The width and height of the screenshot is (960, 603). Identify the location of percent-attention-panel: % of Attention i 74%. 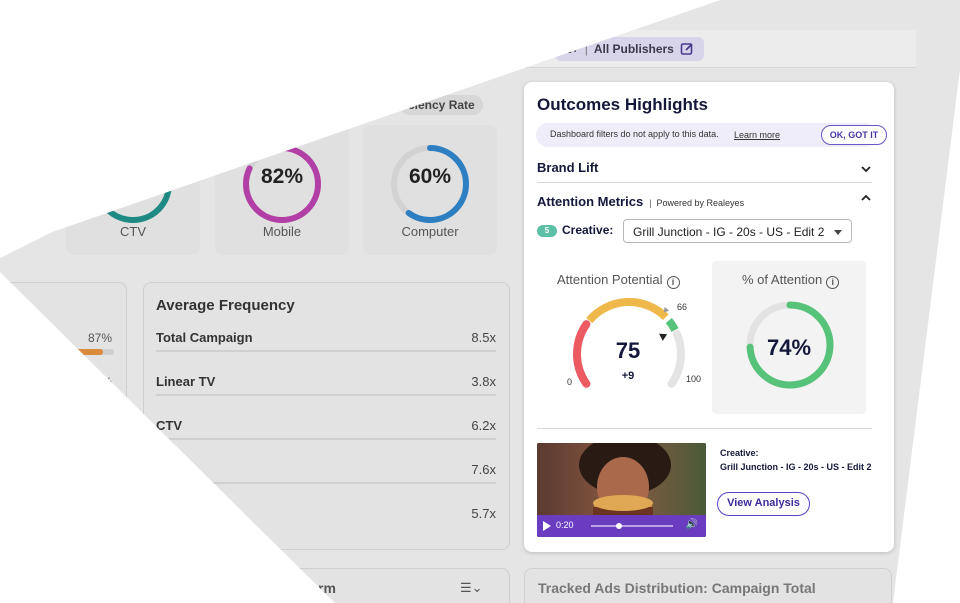
(789, 337).